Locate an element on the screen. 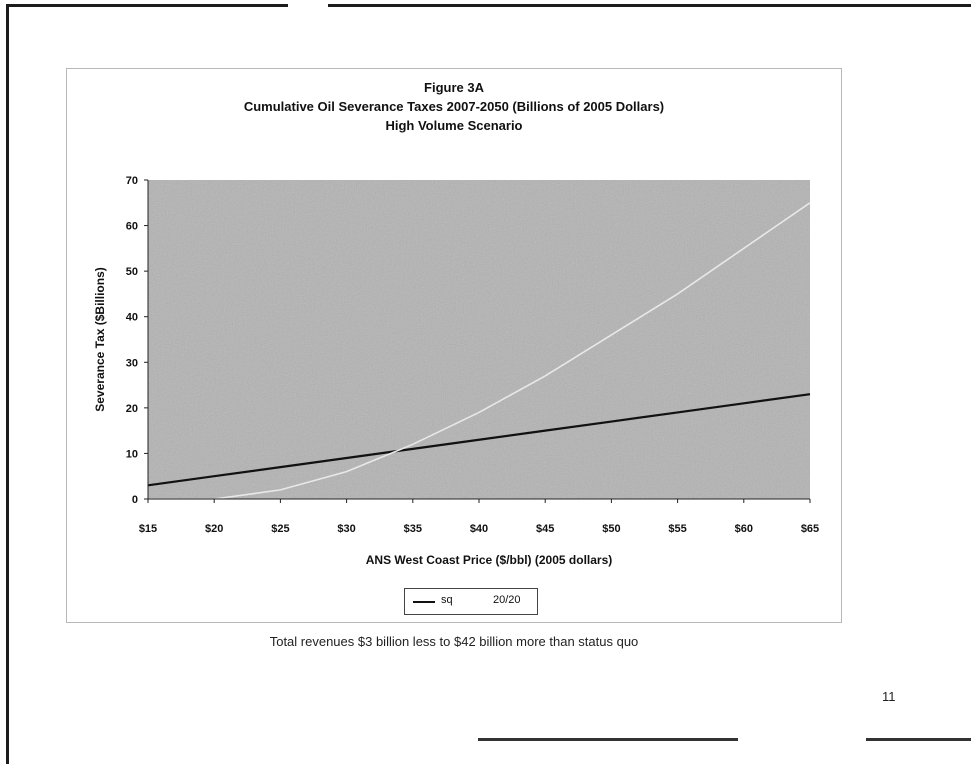 The image size is (971, 764). legend-label-2020: 20/20 is located at coordinates (507, 600).